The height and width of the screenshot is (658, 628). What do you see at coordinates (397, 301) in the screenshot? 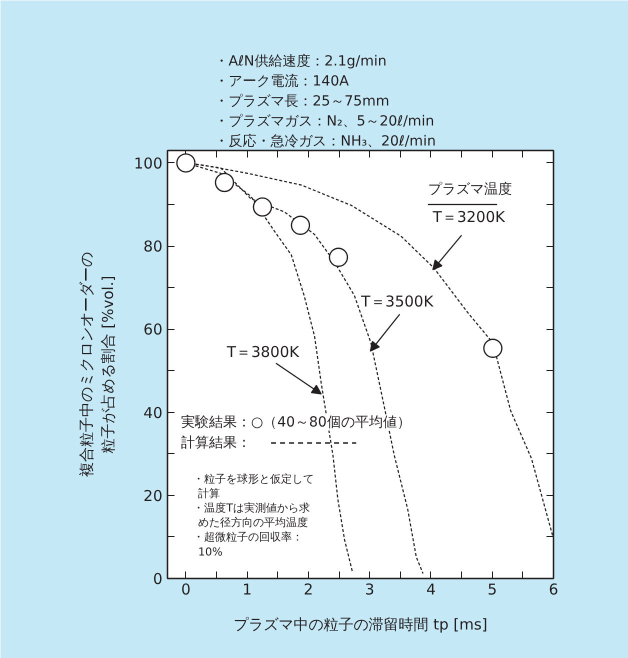
I see `annotation: T＝3500K` at bounding box center [397, 301].